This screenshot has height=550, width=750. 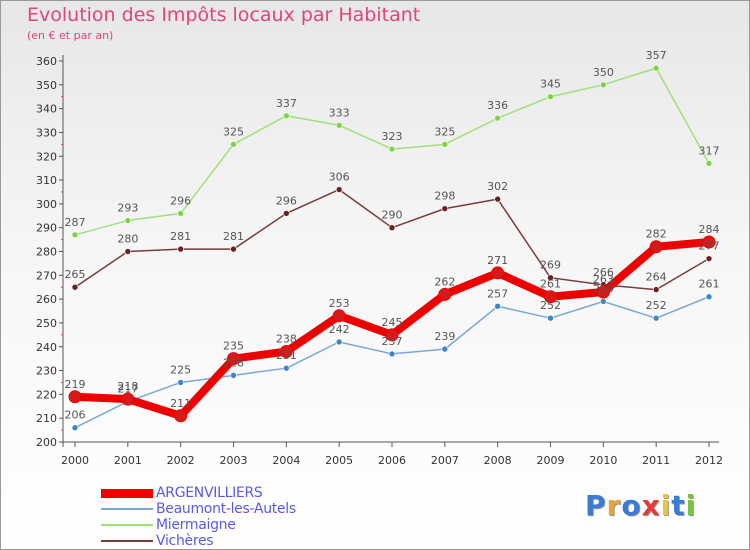 What do you see at coordinates (75, 274) in the screenshot?
I see `data-label: 265` at bounding box center [75, 274].